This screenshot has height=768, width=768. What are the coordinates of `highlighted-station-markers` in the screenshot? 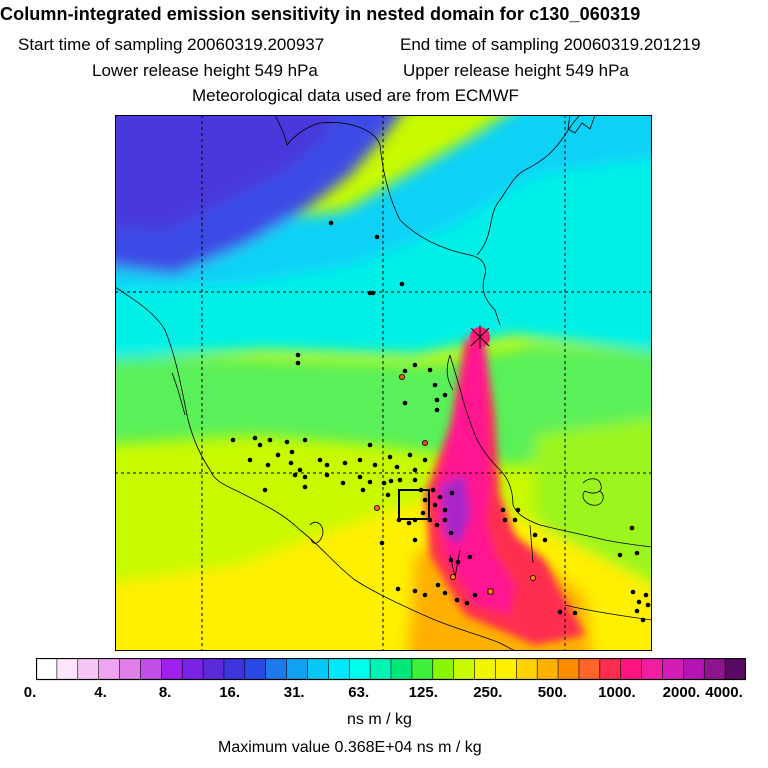 It's located at (454, 484).